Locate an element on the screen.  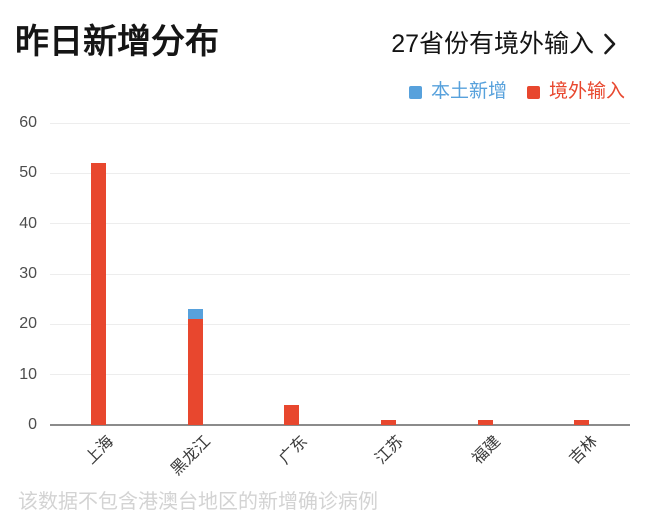
legend-item-imported: 境外输入 is located at coordinates (575, 91).